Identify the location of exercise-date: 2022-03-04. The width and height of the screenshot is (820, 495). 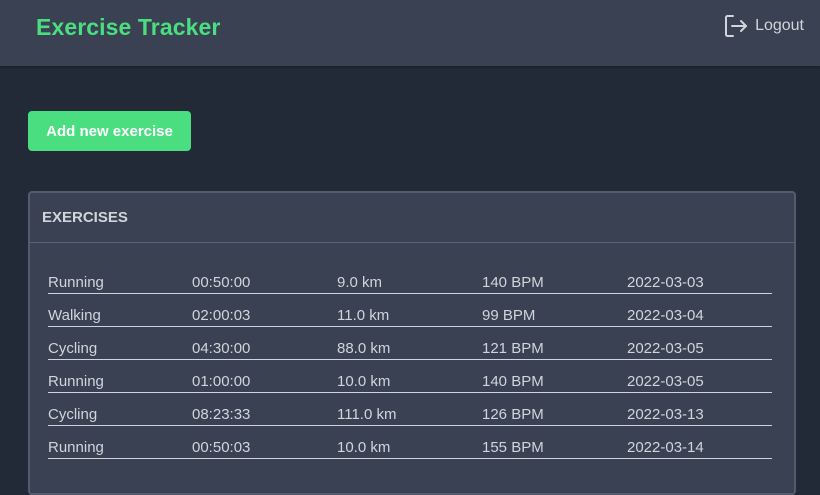
(665, 315).